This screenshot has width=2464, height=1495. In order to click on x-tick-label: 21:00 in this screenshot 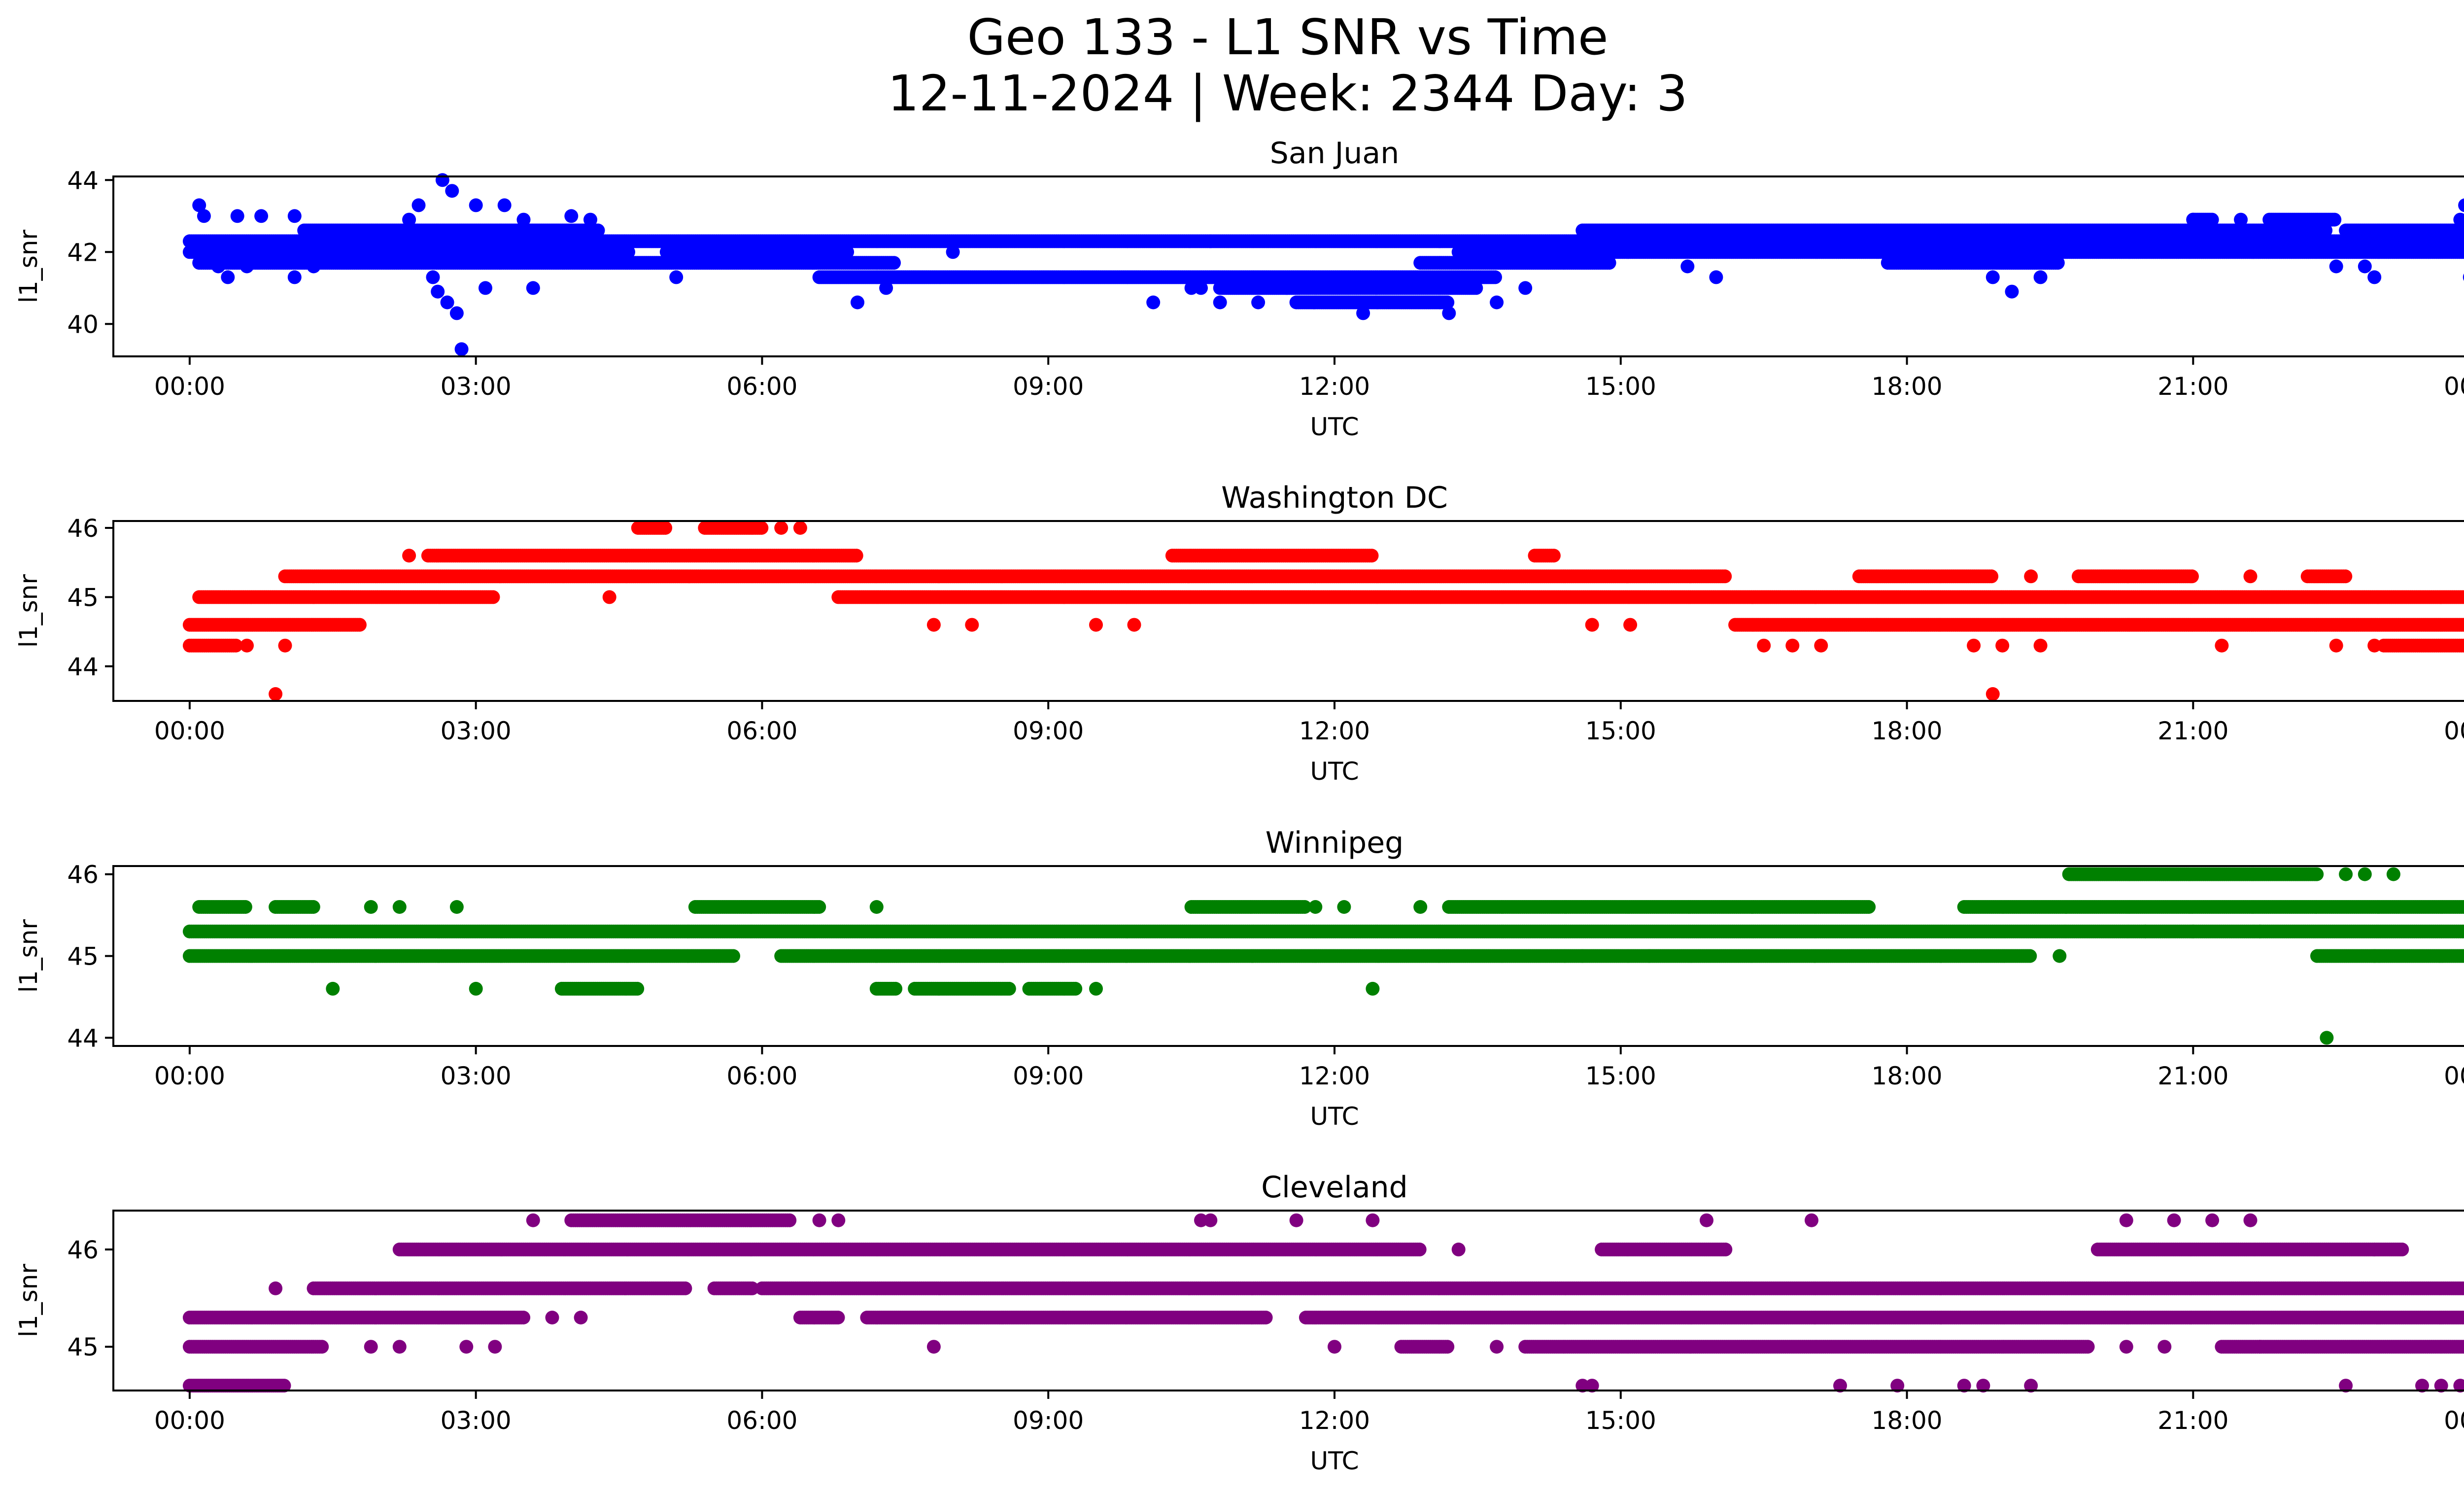, I will do `click(2192, 386)`.